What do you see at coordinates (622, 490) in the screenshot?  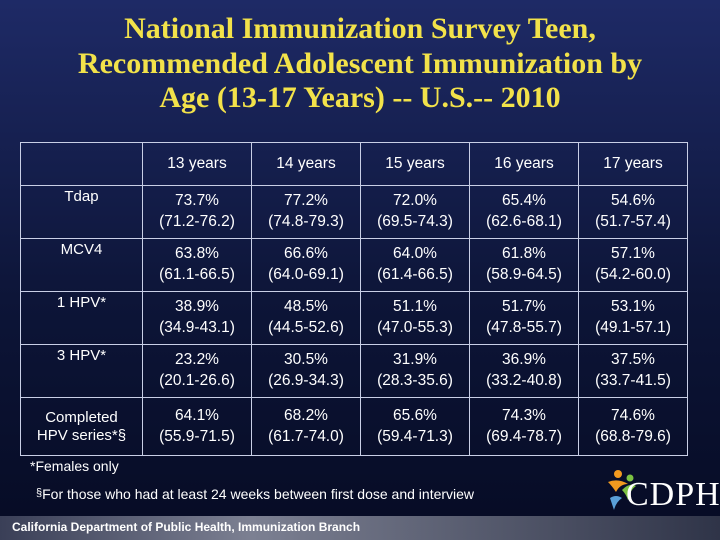 I see `cdph-people-icon` at bounding box center [622, 490].